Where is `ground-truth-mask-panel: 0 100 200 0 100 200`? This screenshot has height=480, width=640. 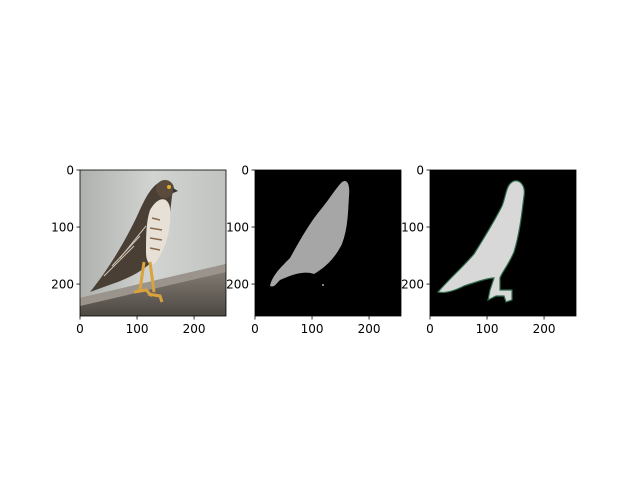 ground-truth-mask-panel: 0 100 200 0 100 200 is located at coordinates (489, 250).